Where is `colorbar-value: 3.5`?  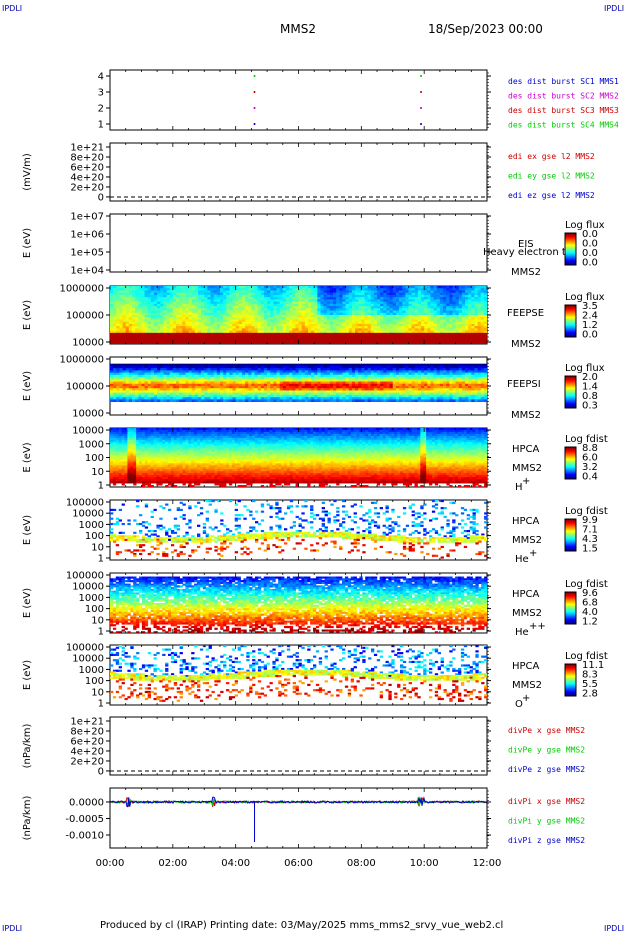 colorbar-value: 3.5 is located at coordinates (590, 306).